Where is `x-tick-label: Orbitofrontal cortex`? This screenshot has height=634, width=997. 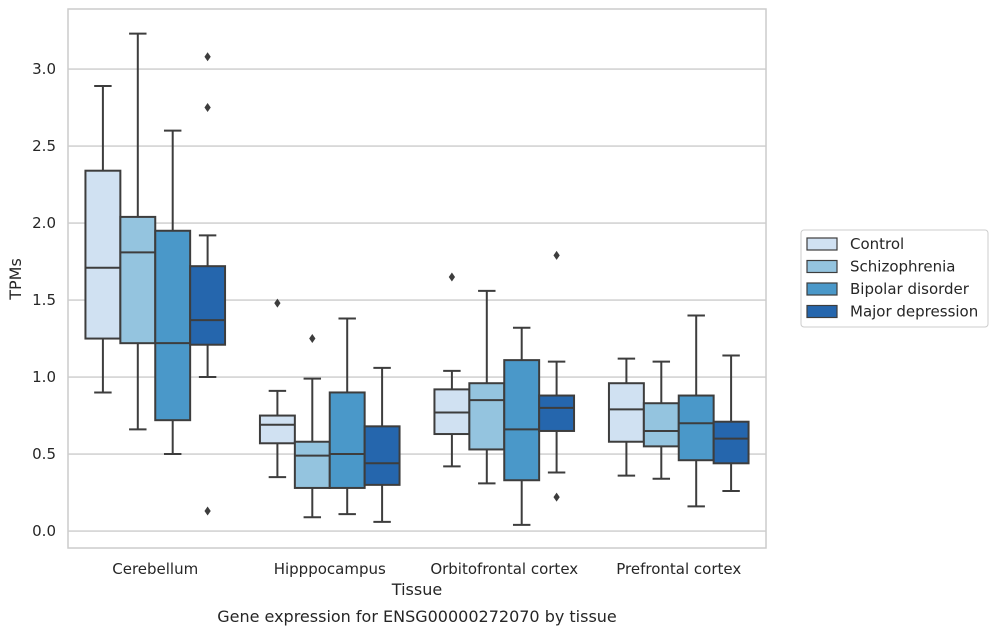
x-tick-label: Orbitofrontal cortex is located at coordinates (504, 569).